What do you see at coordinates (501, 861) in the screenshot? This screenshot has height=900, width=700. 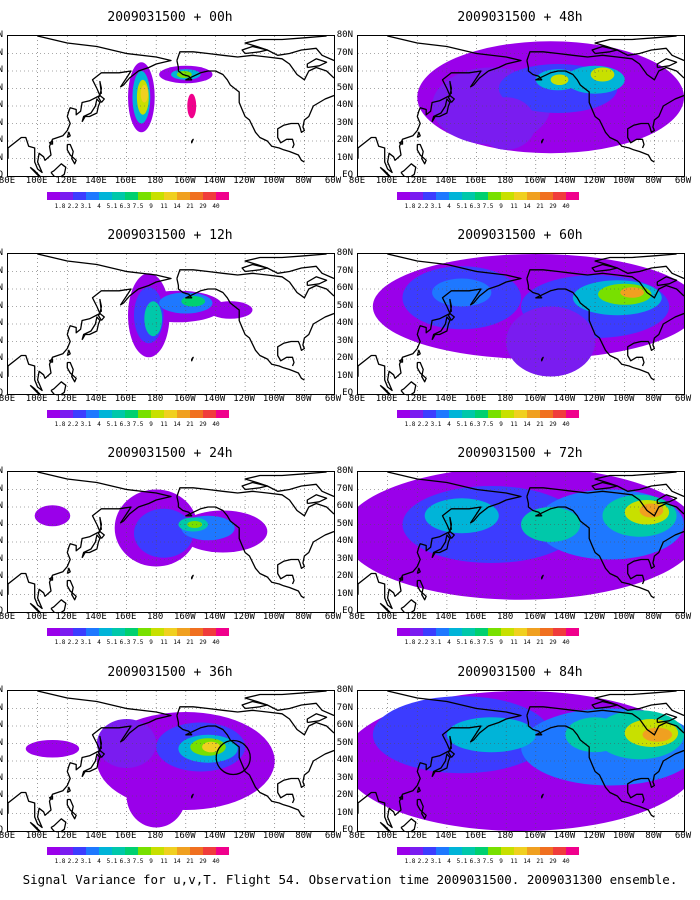 I see `colorbar-tick-label: 9` at bounding box center [501, 861].